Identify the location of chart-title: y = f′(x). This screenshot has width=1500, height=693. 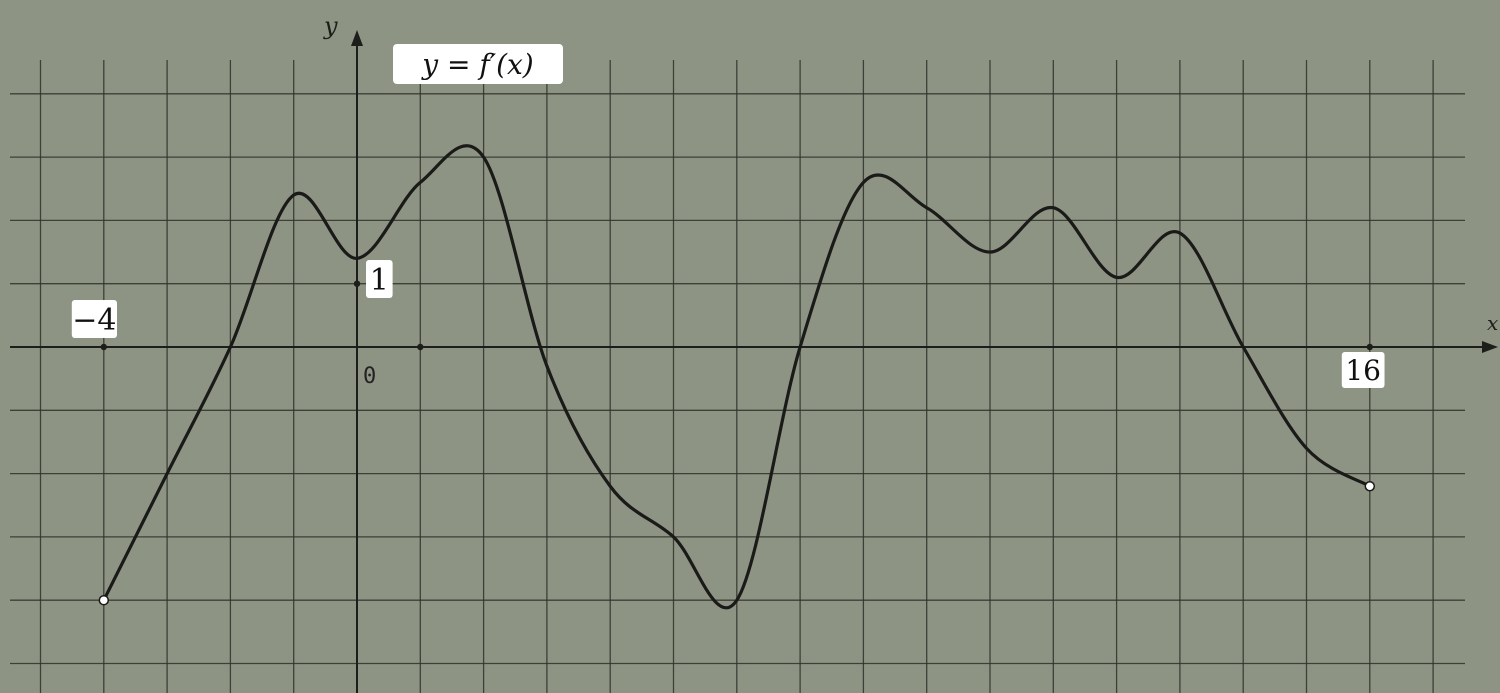
(476, 64).